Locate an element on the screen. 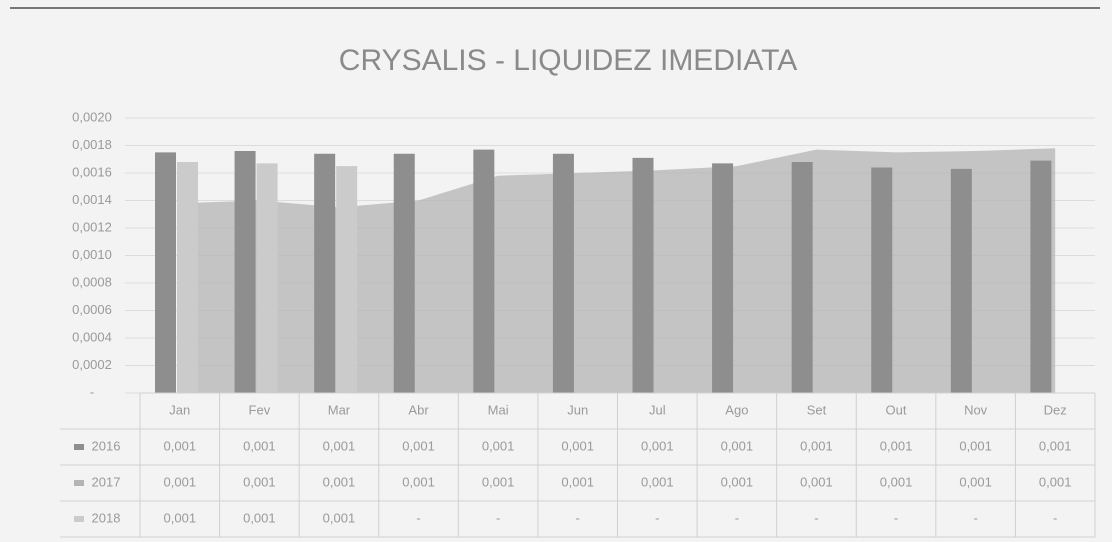 This screenshot has width=1112, height=542. legend-label: 2017 is located at coordinates (106, 481).